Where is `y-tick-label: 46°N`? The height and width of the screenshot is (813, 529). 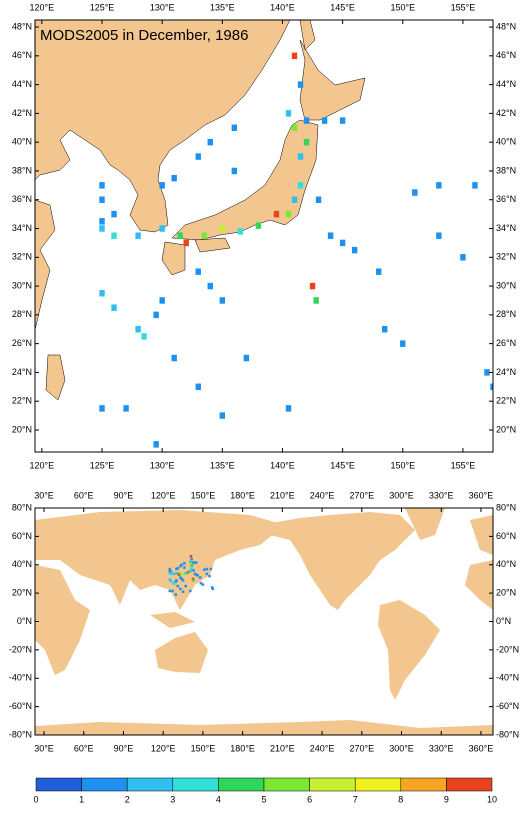
y-tick-label: 46°N is located at coordinates (22, 55).